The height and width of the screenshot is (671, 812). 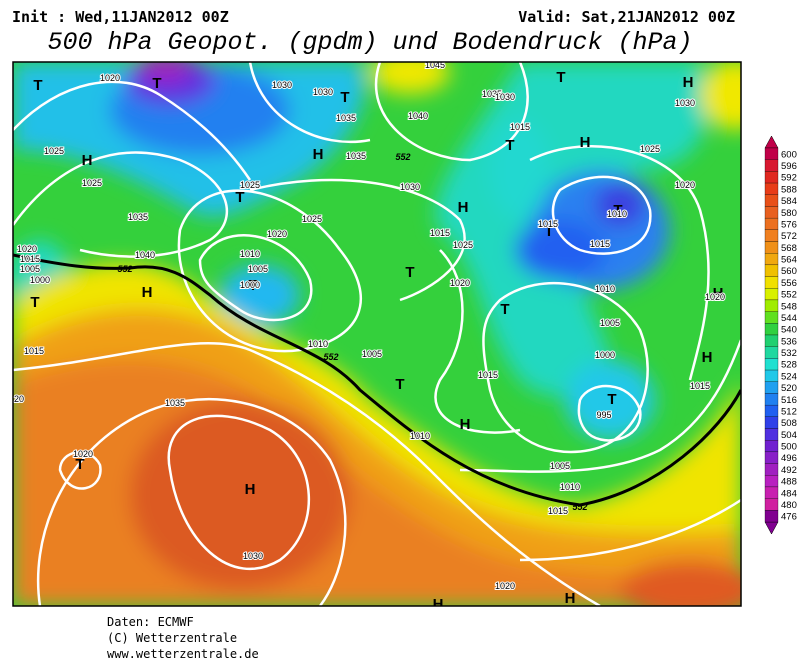 What do you see at coordinates (789, 178) in the screenshot?
I see `colorbar-label: 592` at bounding box center [789, 178].